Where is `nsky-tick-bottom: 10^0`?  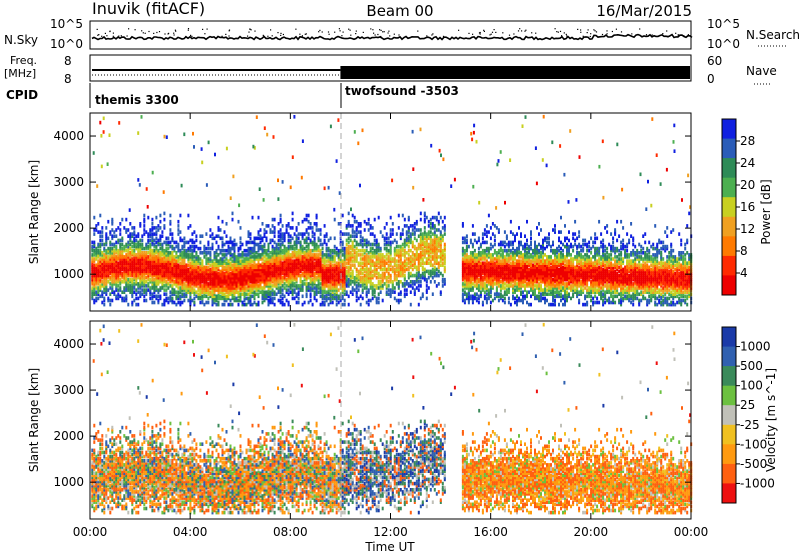
nsky-tick-bottom: 10^0 is located at coordinates (66, 44).